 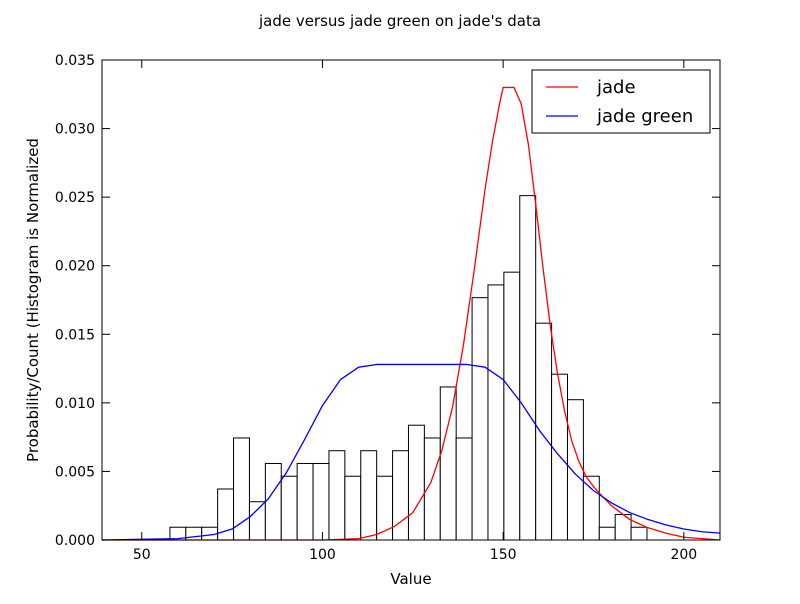 What do you see at coordinates (644, 116) in the screenshot?
I see `legend-label-jade-green: jade green` at bounding box center [644, 116].